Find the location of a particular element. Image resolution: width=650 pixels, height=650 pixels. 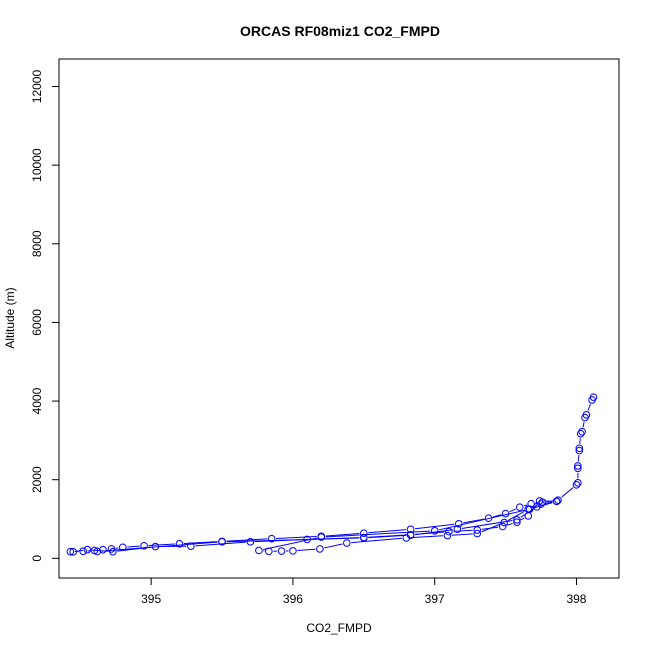

y-tick-label: 12000 is located at coordinates (37, 87).